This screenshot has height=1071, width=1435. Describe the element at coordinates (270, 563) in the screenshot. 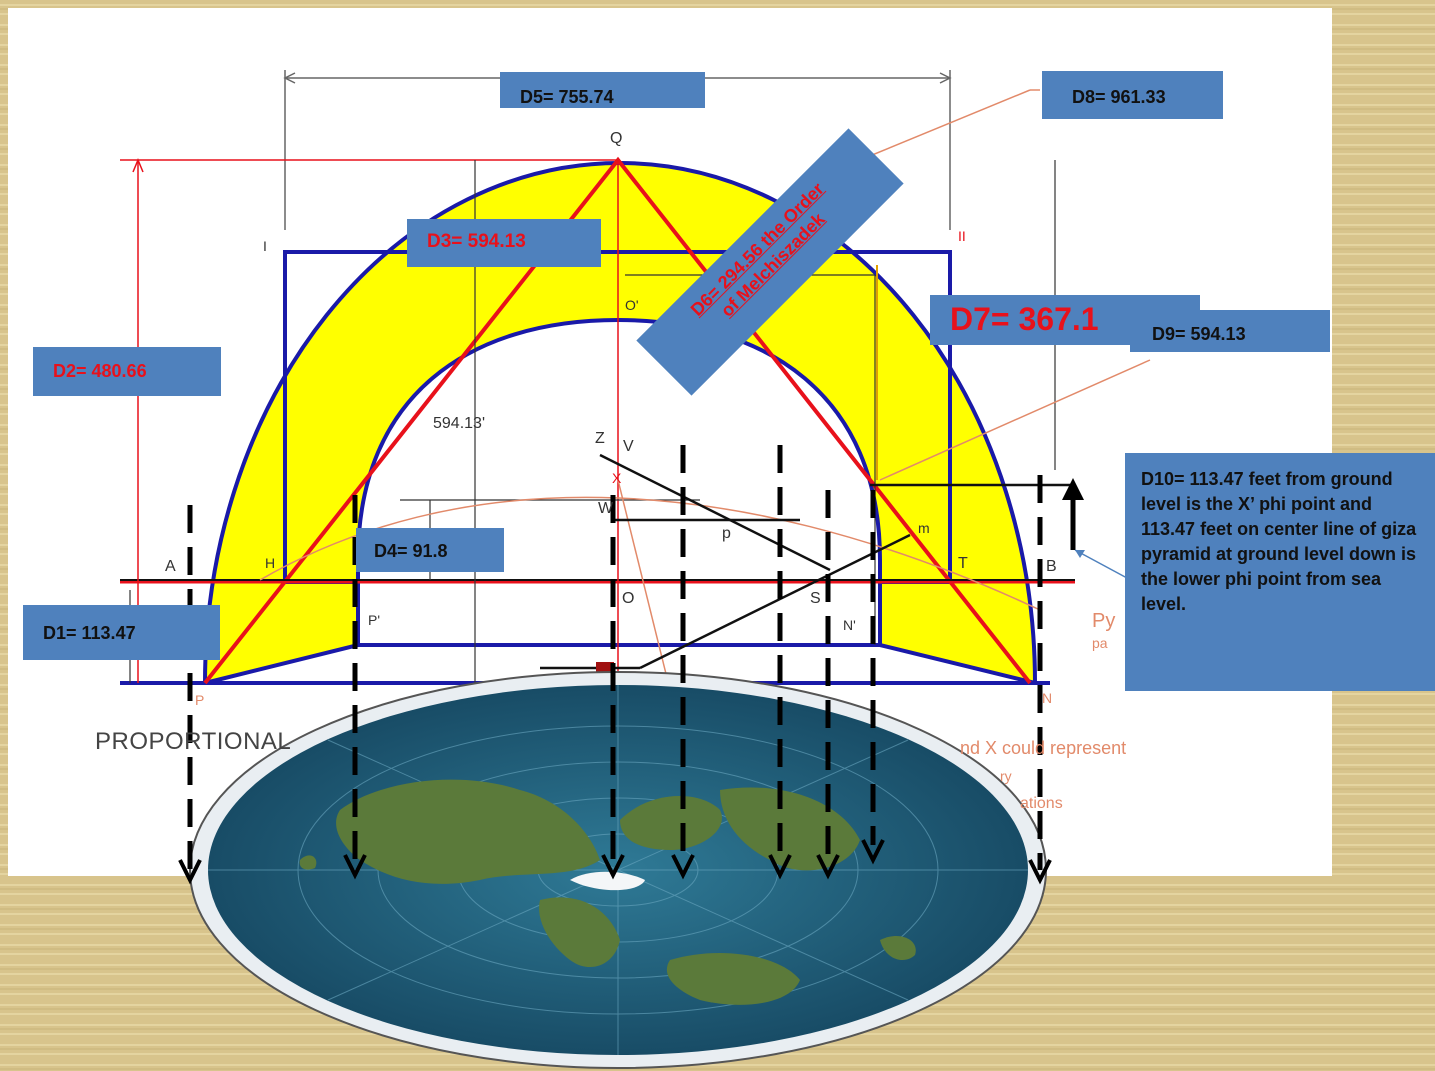

I see `label-h: H` at that location.